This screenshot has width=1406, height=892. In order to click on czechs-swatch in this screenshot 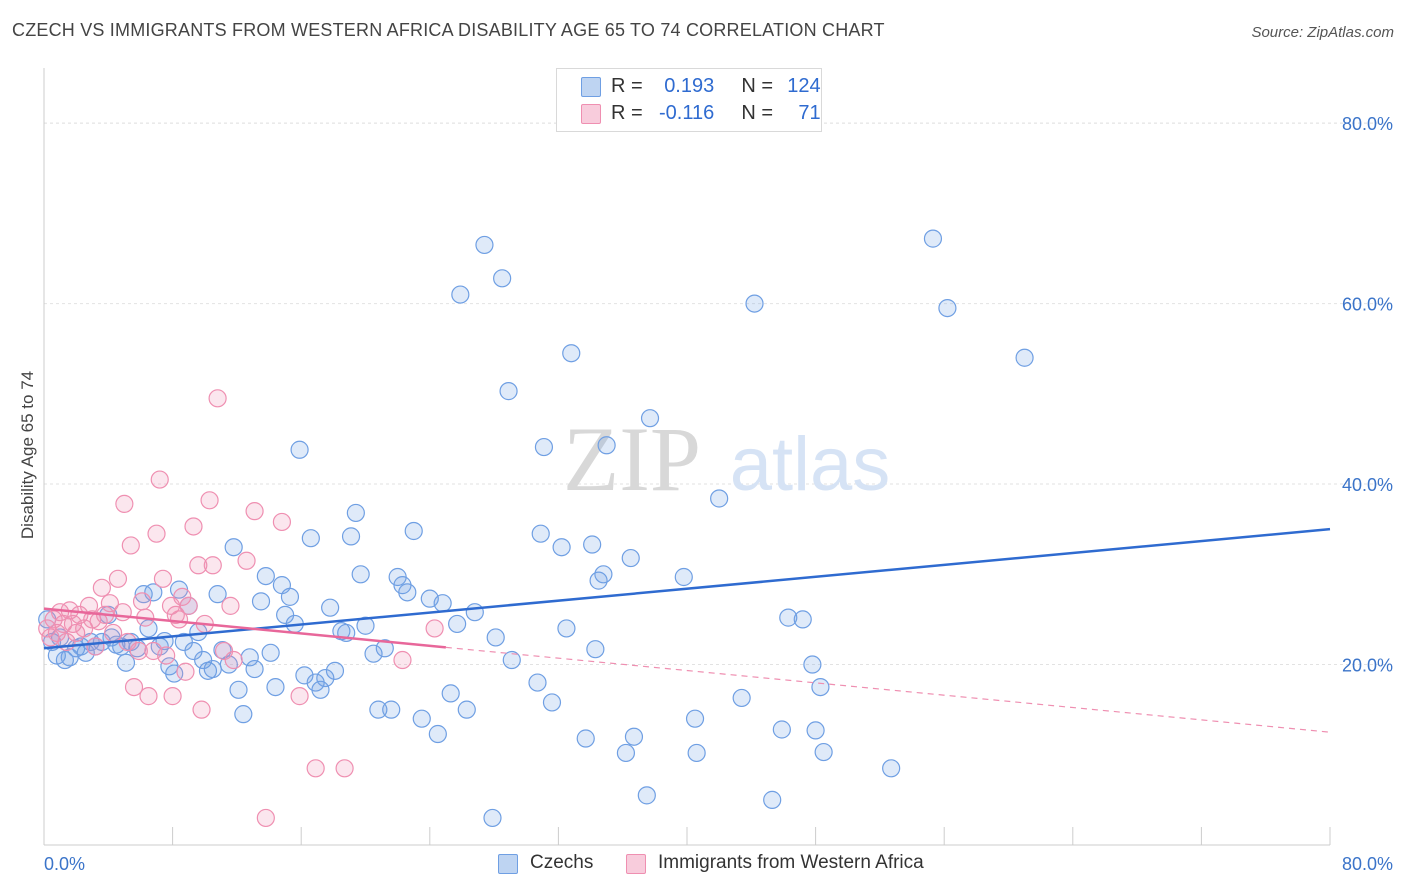, I will do `click(591, 87)`.